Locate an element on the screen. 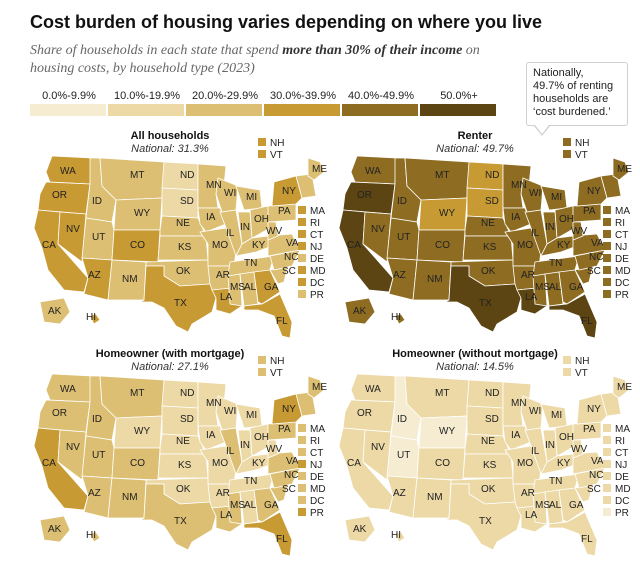 This screenshot has width=640, height=571. panel-national-value: National: 27.1% is located at coordinates (170, 367).